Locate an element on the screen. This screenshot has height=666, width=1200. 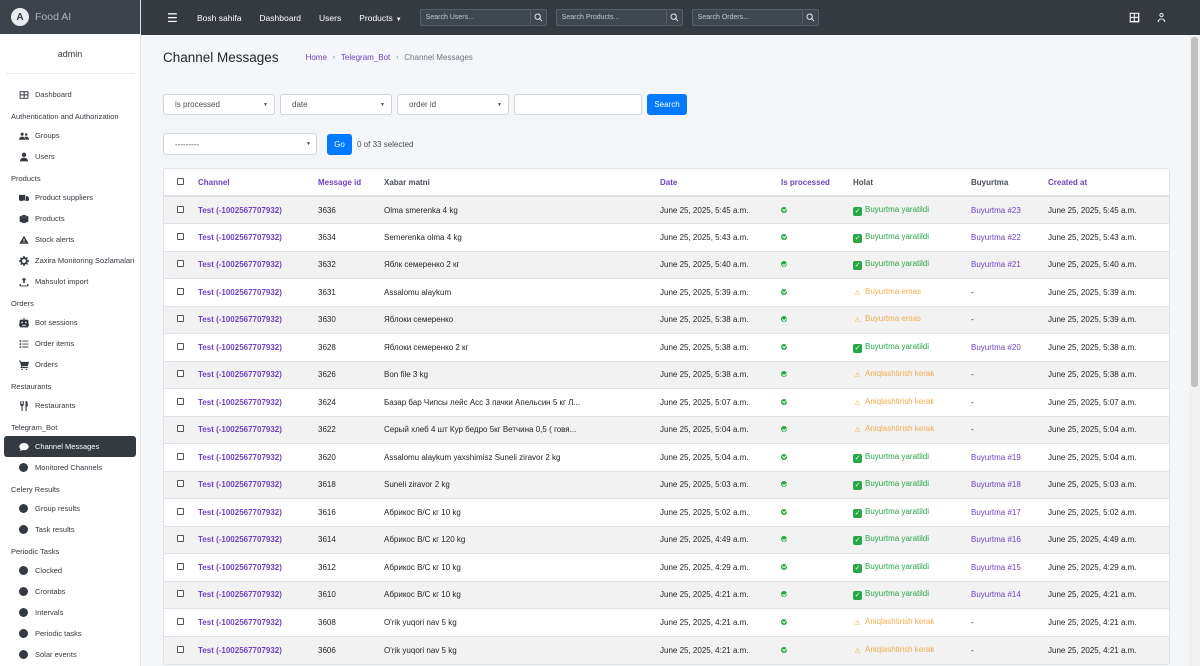
sidebar-item-channel-messages: Channel Messages is located at coordinates (70, 446).